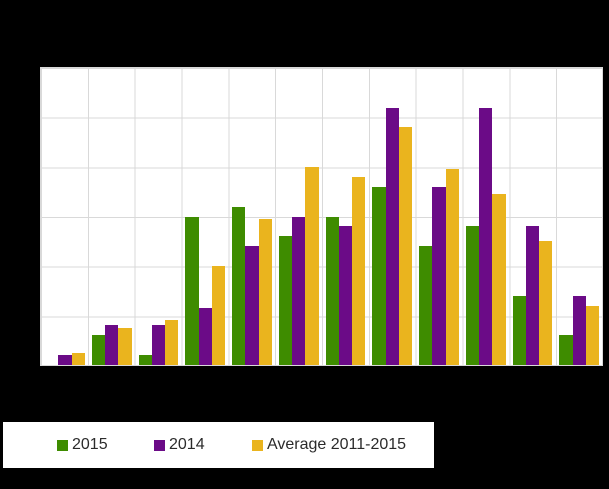  I want to click on legend-label-average-2011-2015: Average 2011-2015, so click(337, 444).